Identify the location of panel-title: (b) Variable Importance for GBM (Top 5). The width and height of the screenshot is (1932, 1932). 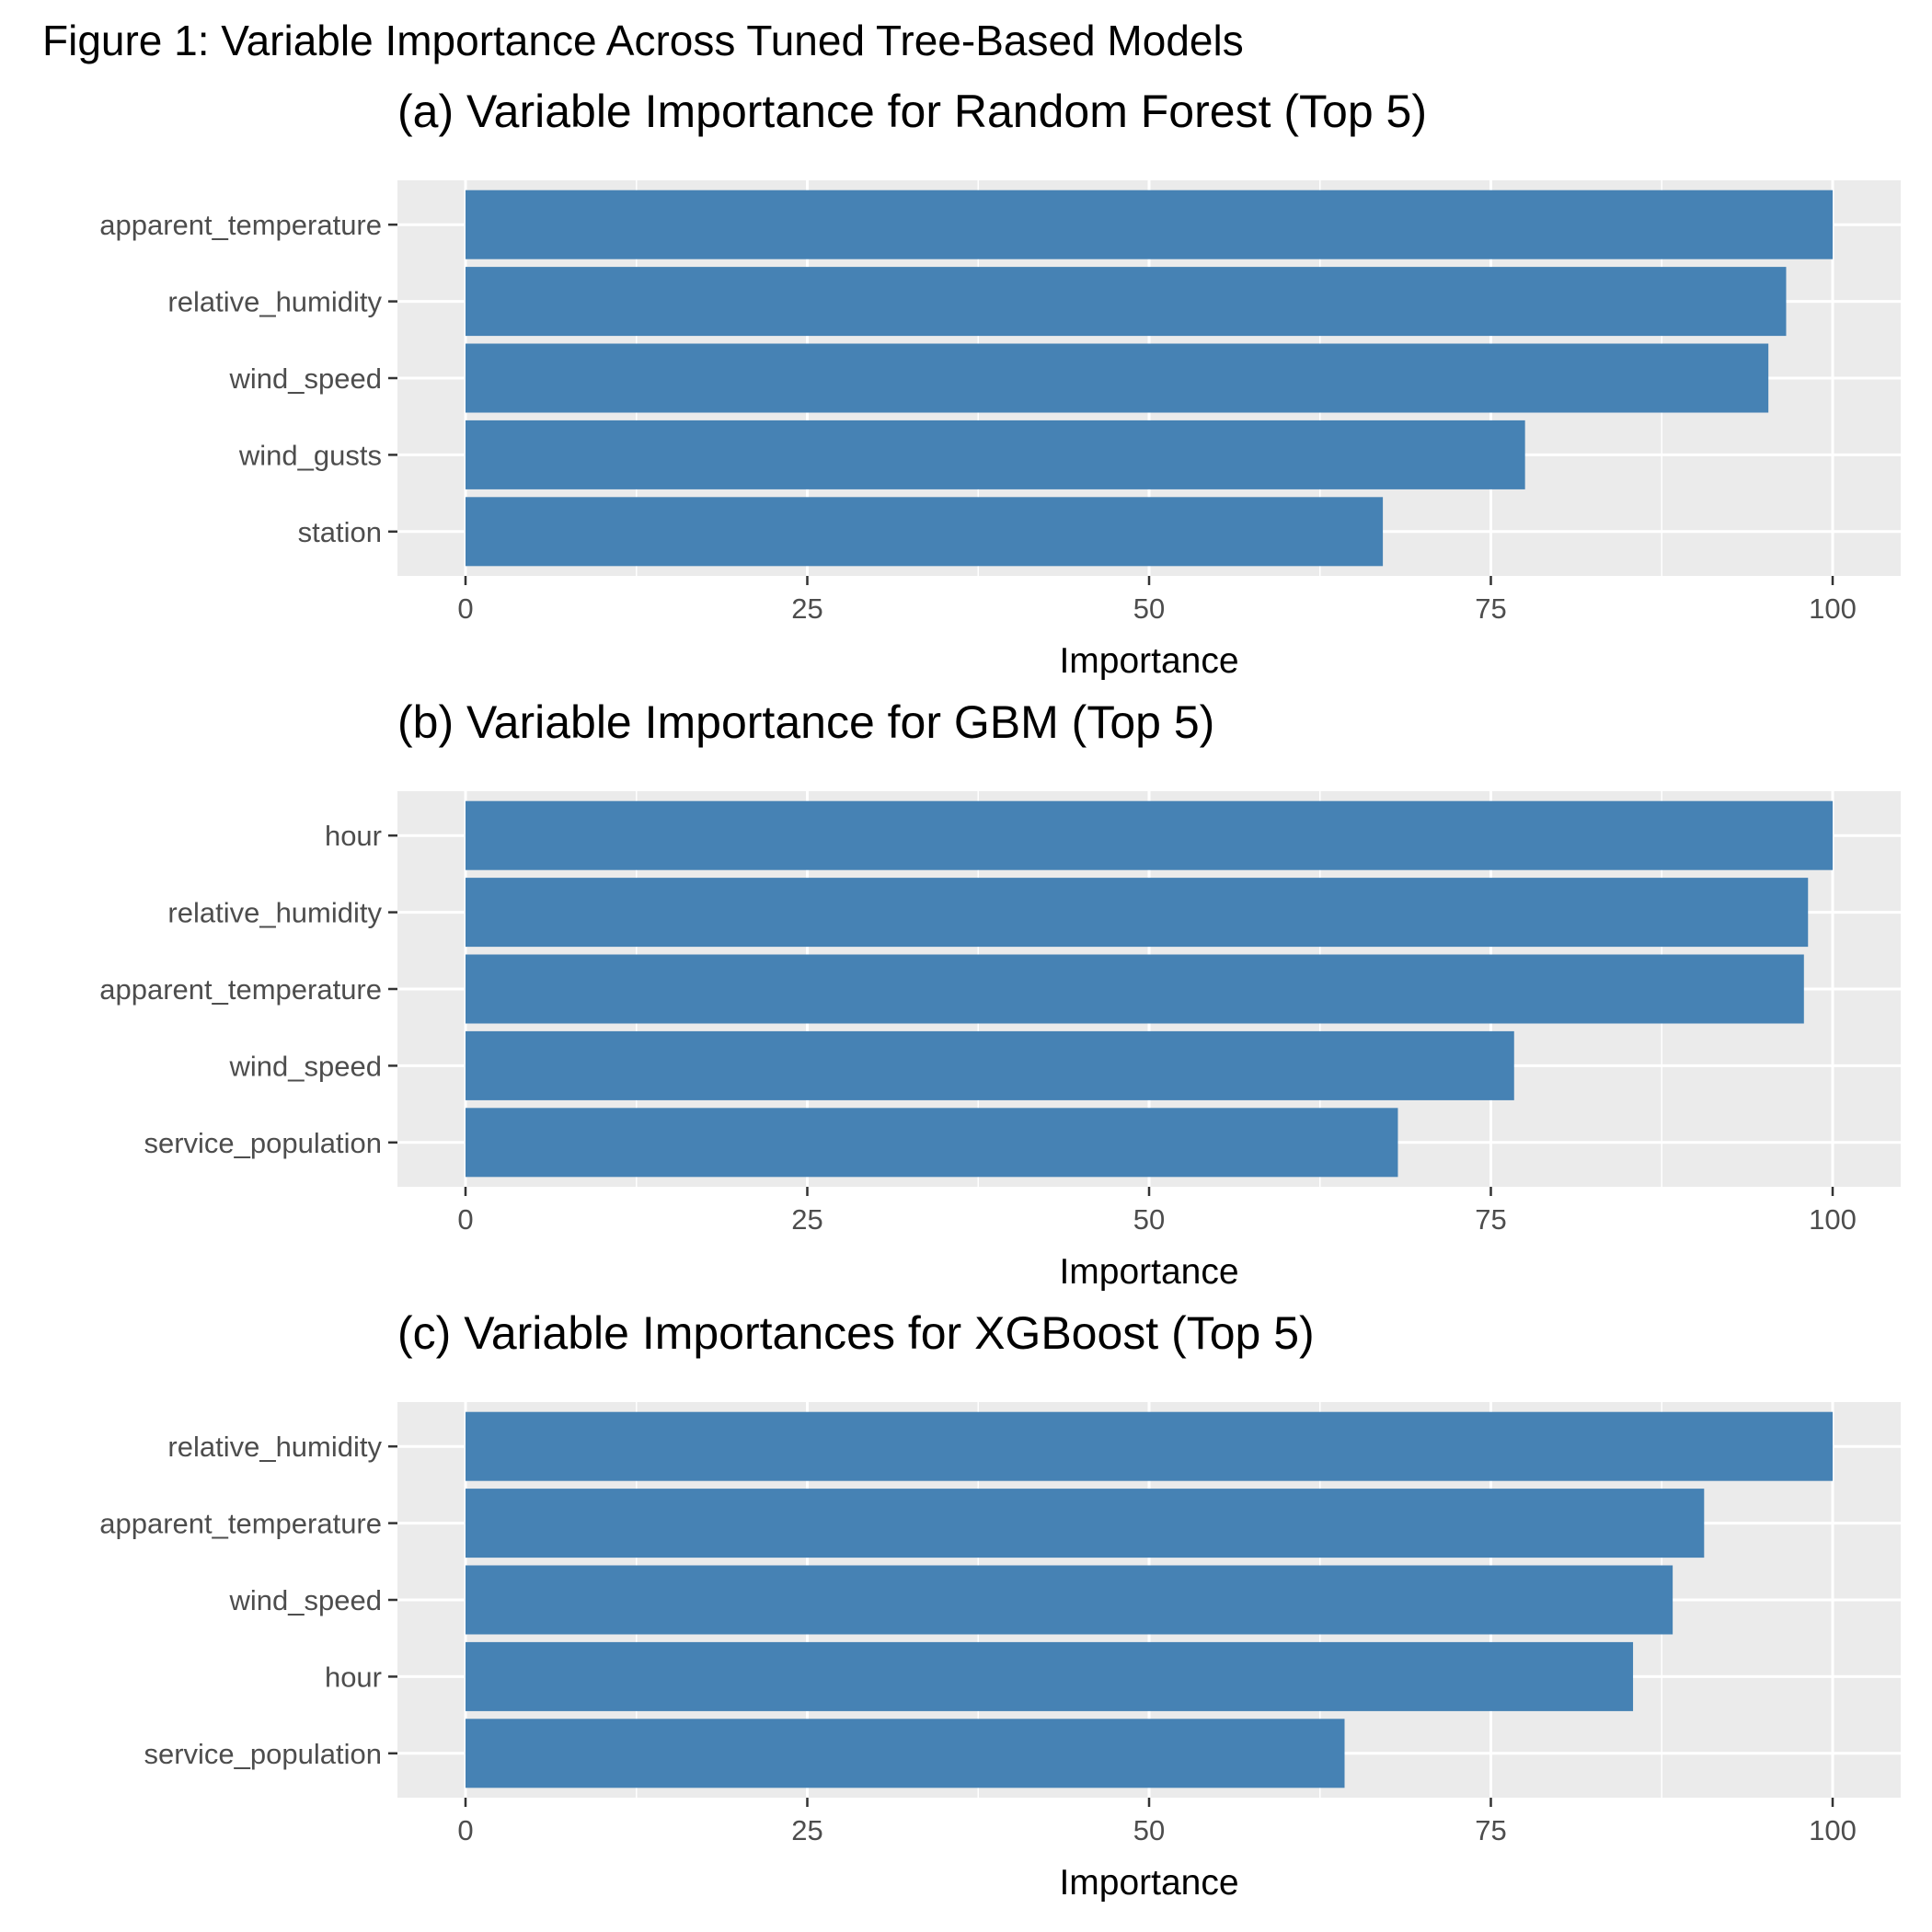
(805, 722).